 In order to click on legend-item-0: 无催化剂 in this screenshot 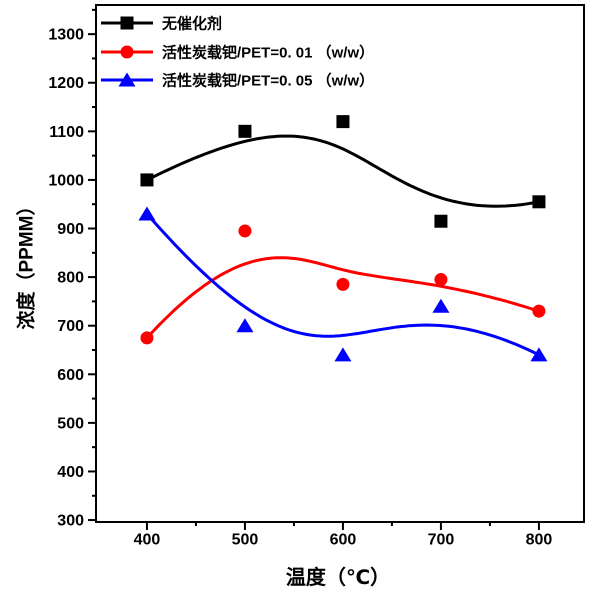, I will do `click(161, 24)`.